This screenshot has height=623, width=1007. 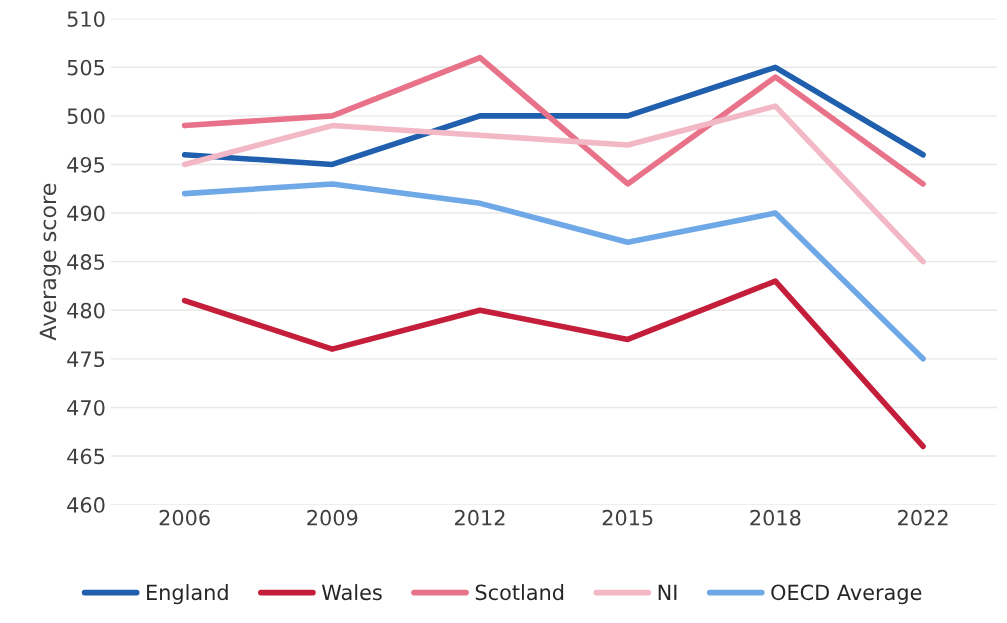 What do you see at coordinates (86, 164) in the screenshot?
I see `y-tick-label: 495` at bounding box center [86, 164].